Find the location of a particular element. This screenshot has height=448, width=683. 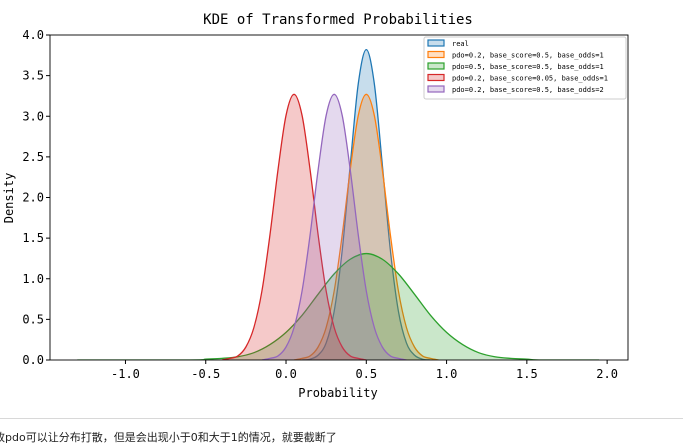

y-tick-label: 3.5 is located at coordinates (33, 76).